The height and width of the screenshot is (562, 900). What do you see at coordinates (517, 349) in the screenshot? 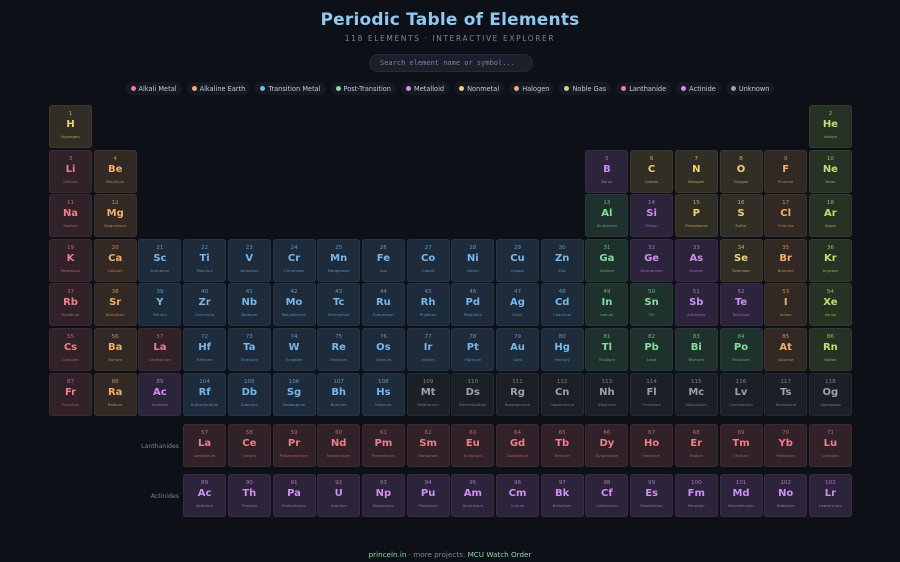
I see `element-cell-au: 79 Au Gold` at bounding box center [517, 349].